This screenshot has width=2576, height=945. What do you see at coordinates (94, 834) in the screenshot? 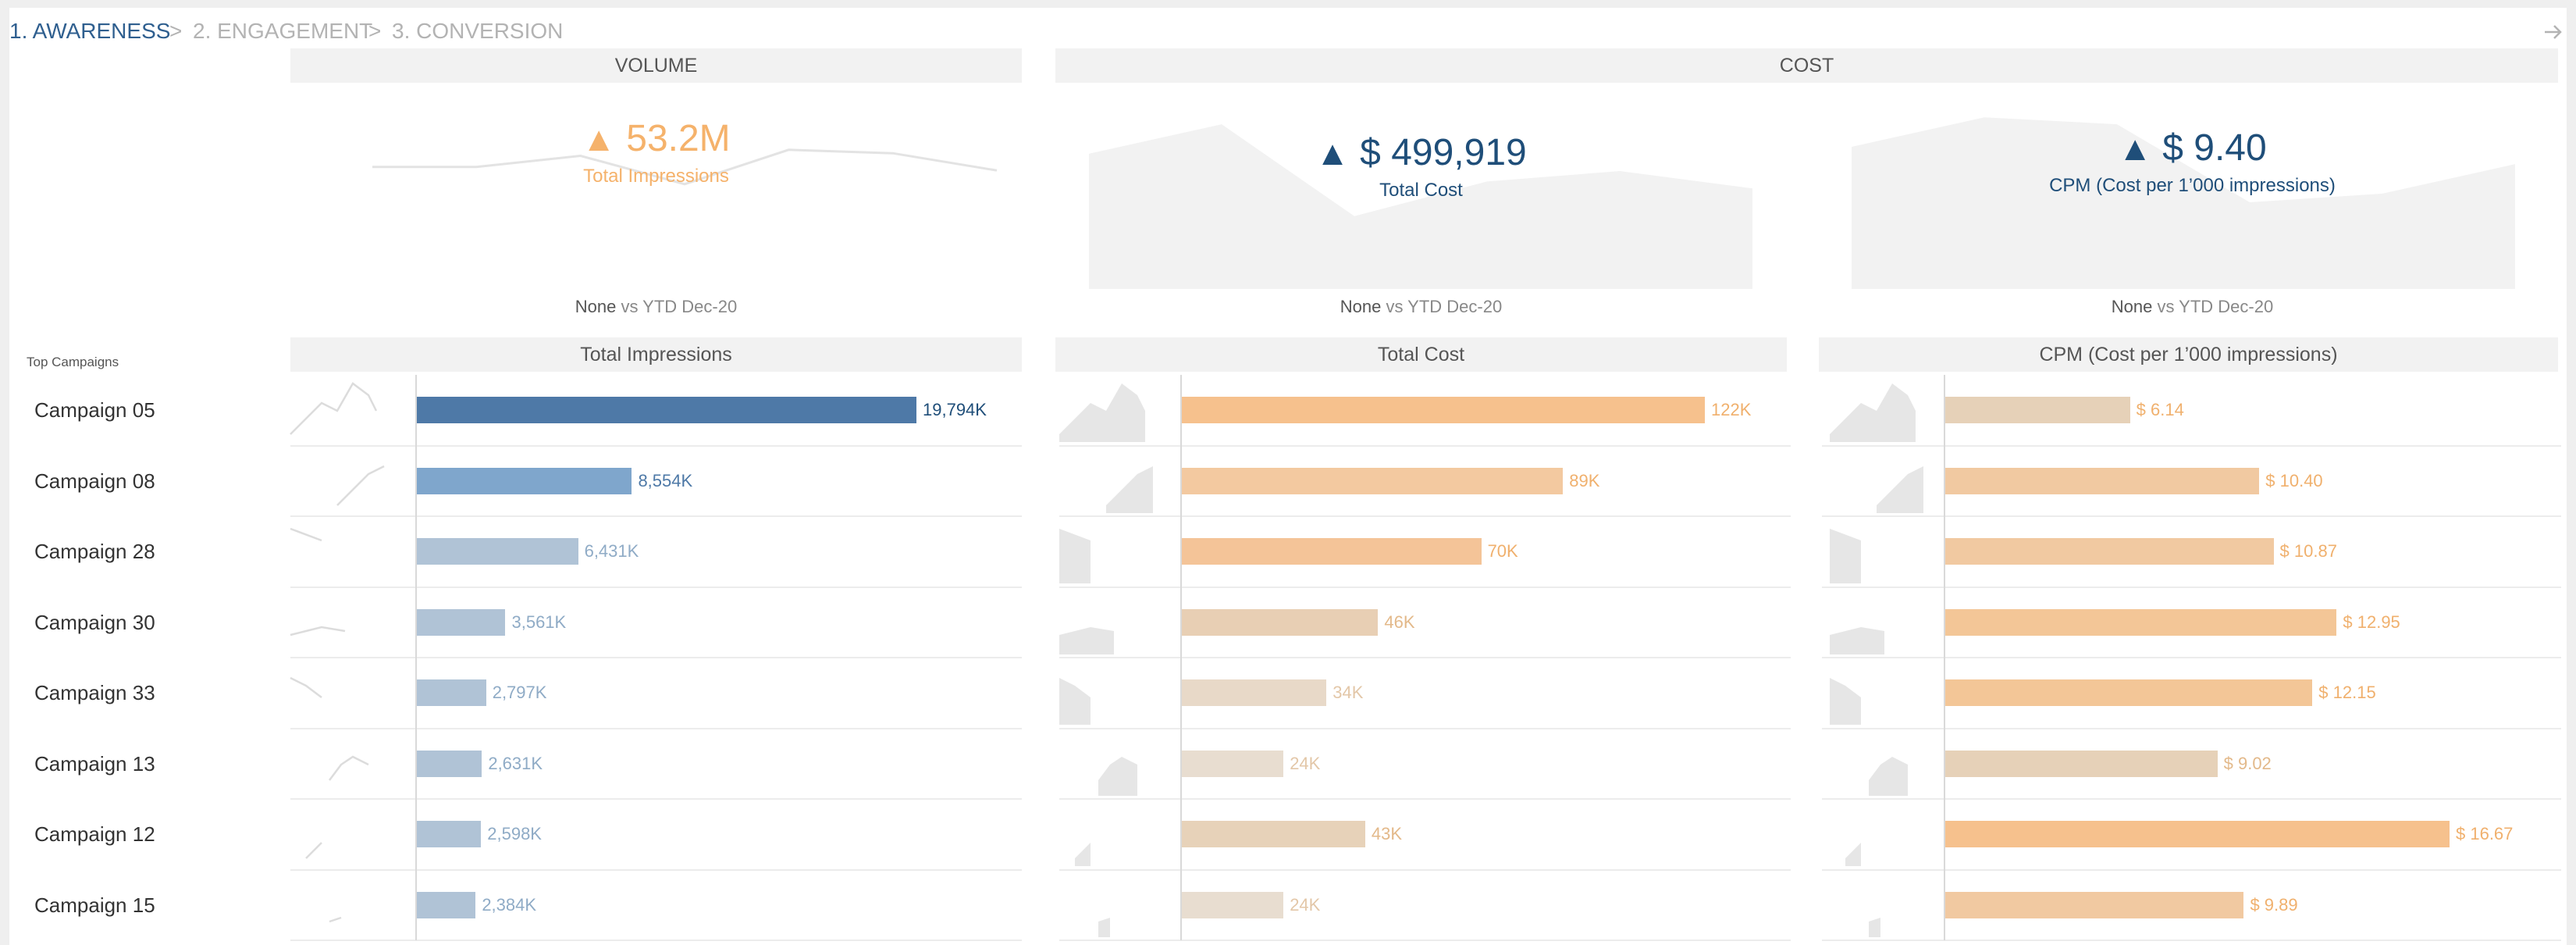
I see `campaign-name: Campaign 12` at bounding box center [94, 834].